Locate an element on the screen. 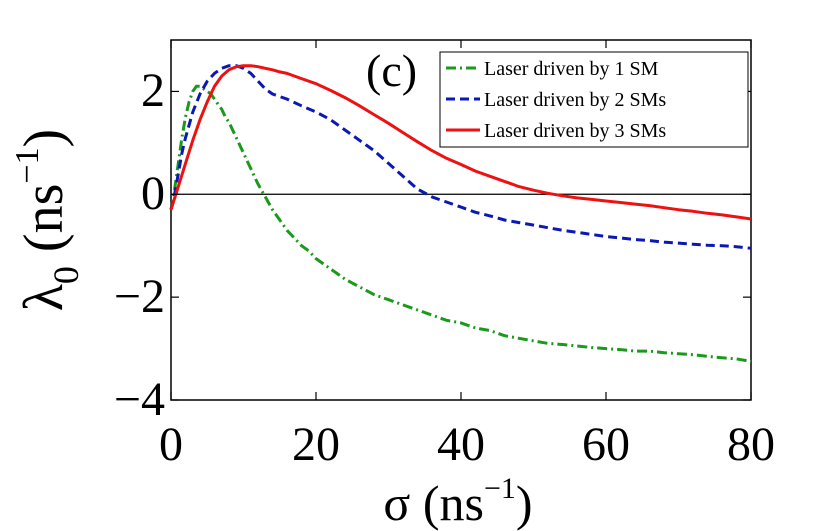  x-axis-label-main: σ (ns is located at coordinates (433, 503).